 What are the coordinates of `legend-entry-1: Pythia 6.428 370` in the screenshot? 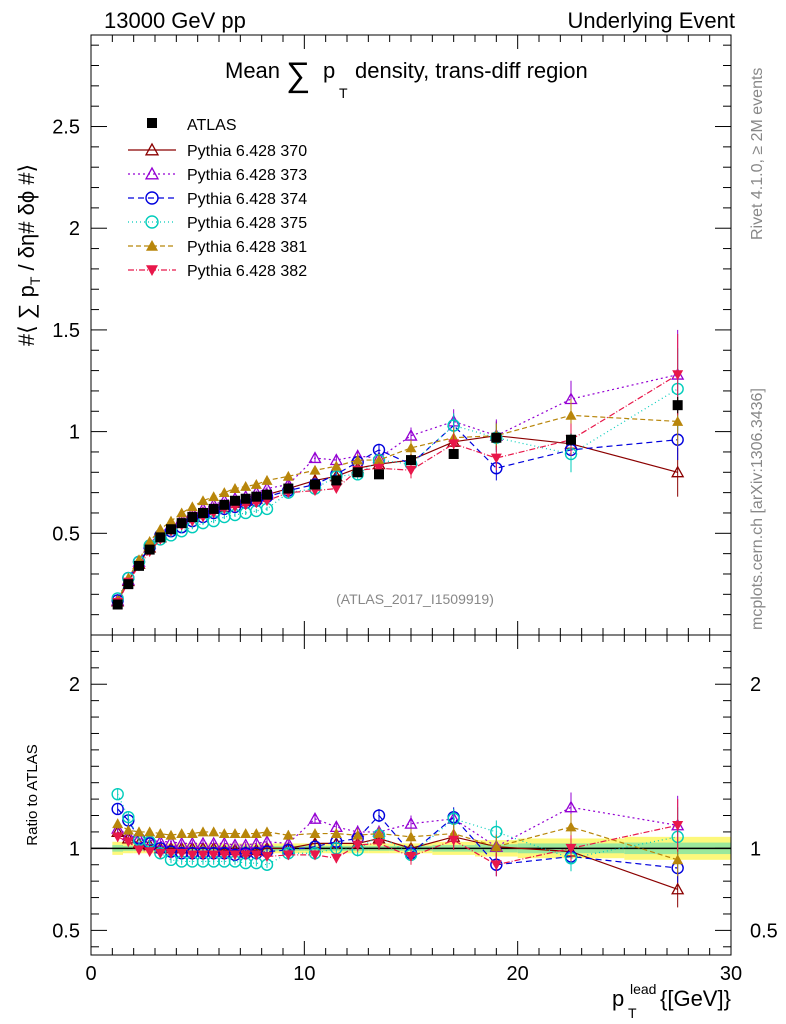 It's located at (217, 151).